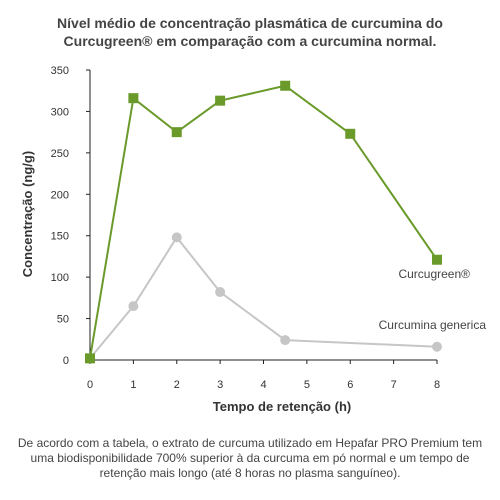 The image size is (500, 500). What do you see at coordinates (394, 385) in the screenshot?
I see `x-tick-label: 7` at bounding box center [394, 385].